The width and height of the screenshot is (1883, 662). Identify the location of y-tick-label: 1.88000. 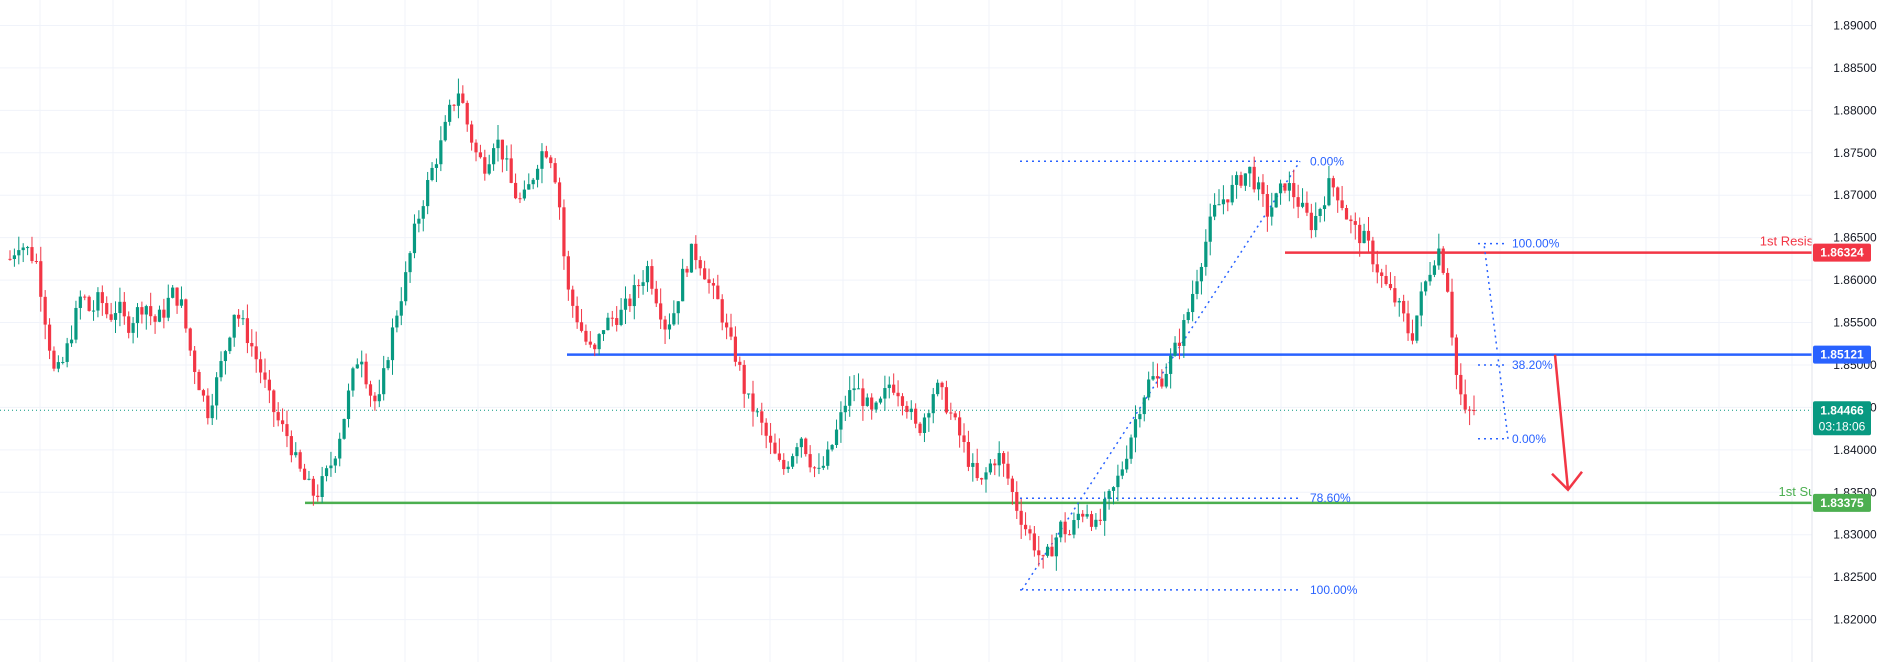
(1855, 110).